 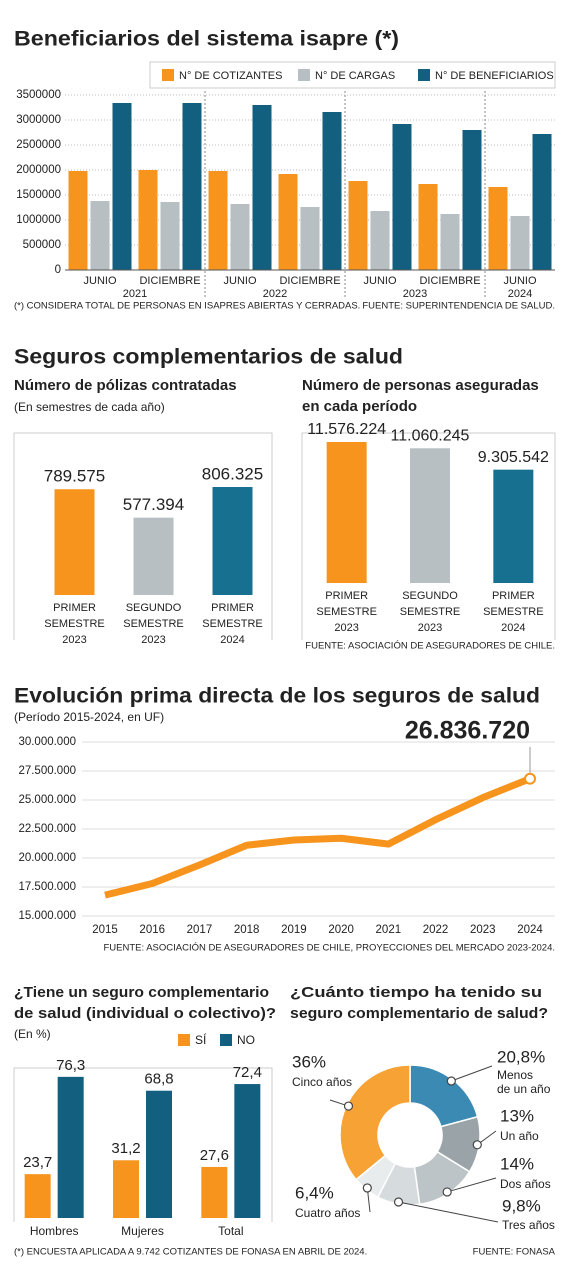 I want to click on y-tick-label: 17.500.000, so click(x=47, y=887).